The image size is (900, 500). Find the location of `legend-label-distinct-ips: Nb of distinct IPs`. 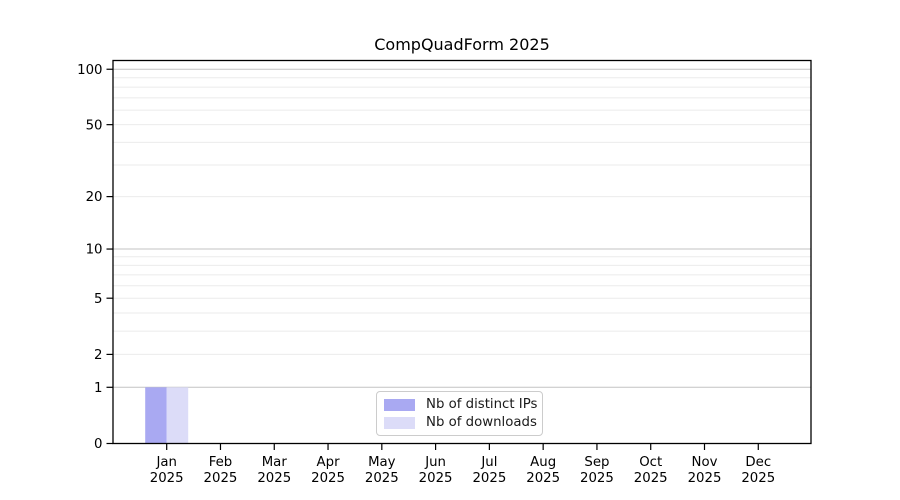

legend-label-distinct-ips: Nb of distinct IPs is located at coordinates (482, 404).